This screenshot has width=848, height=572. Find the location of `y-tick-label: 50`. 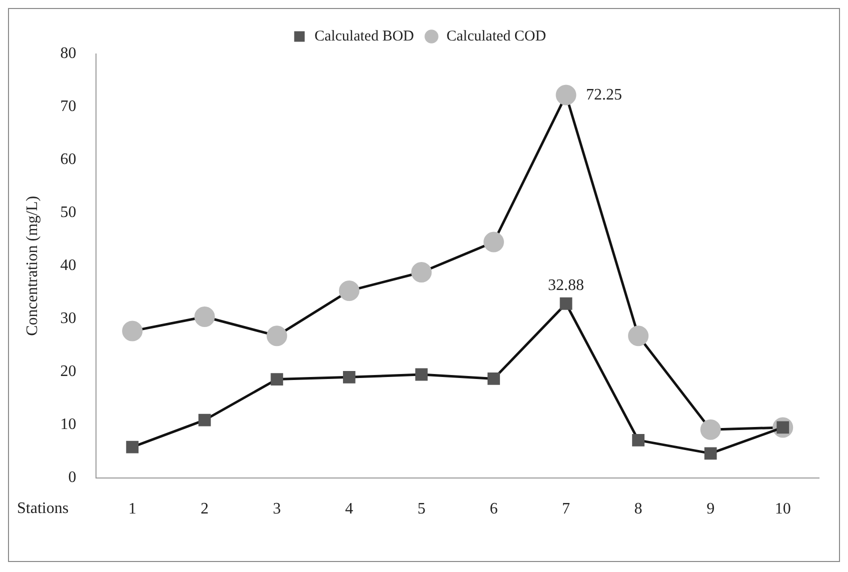

y-tick-label: 50 is located at coordinates (68, 213).